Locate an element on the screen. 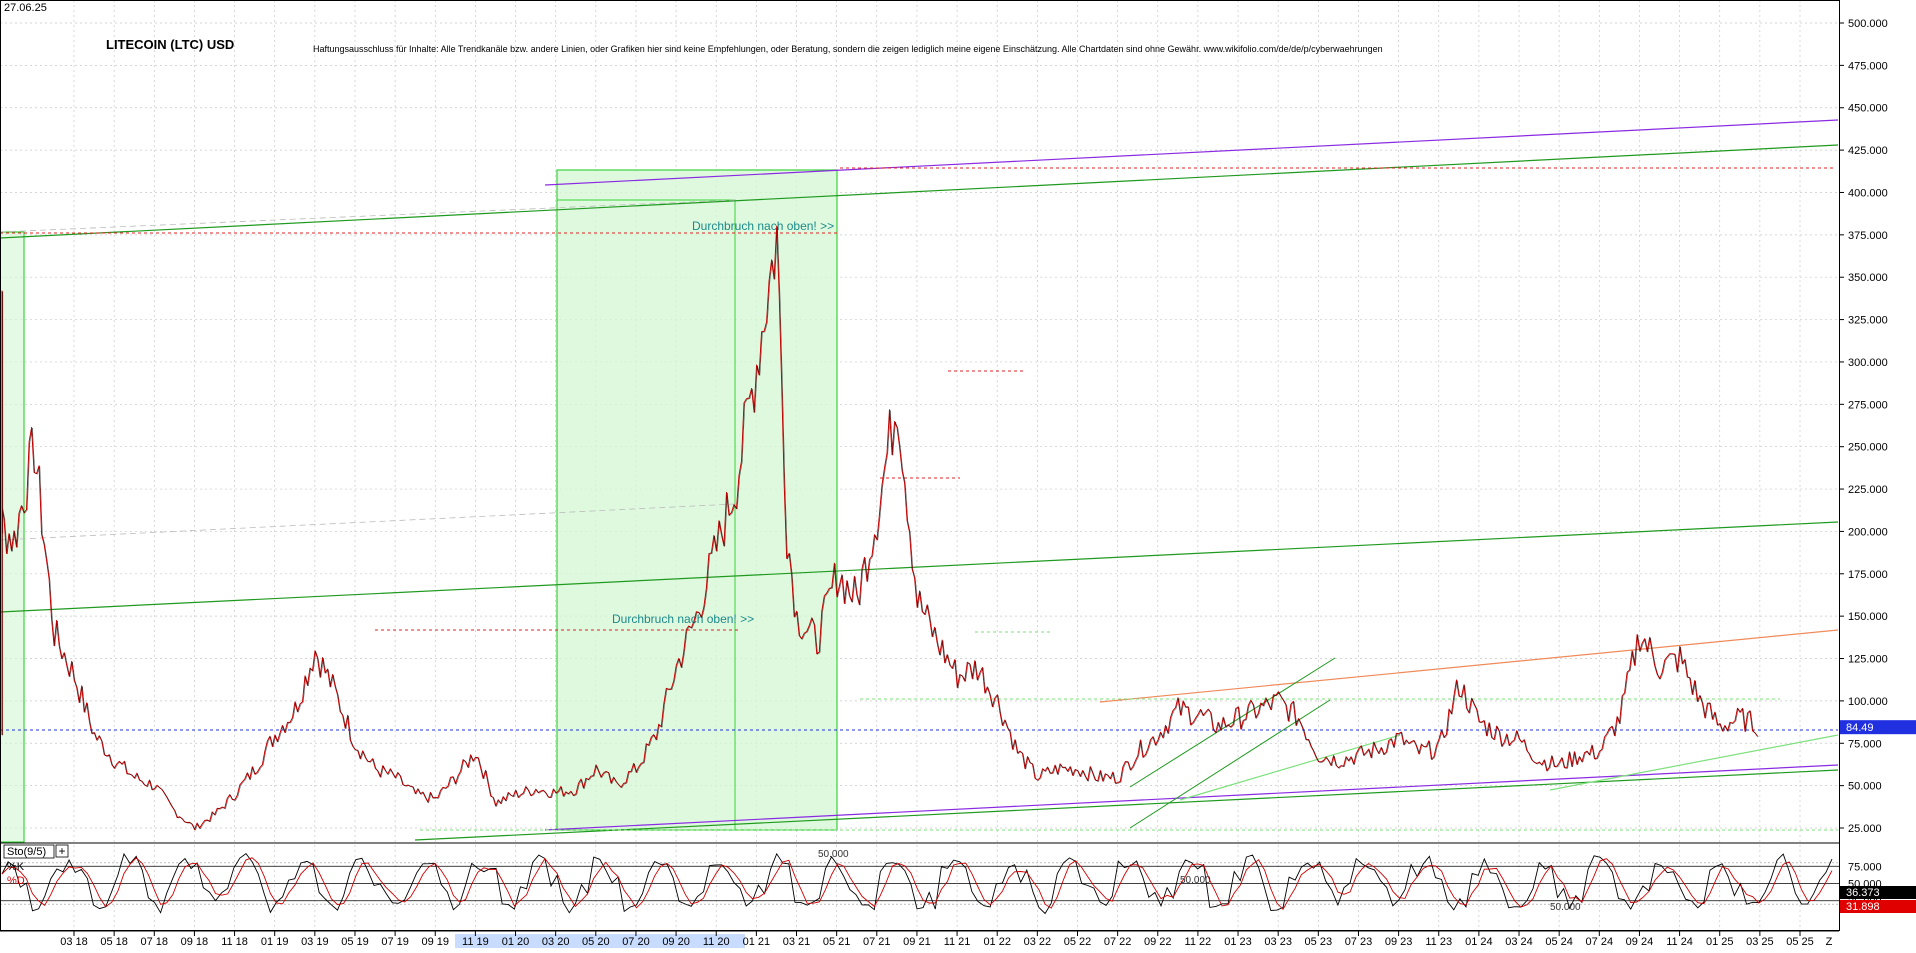 The height and width of the screenshot is (953, 1916). x-tick-label: 03 22 is located at coordinates (1038, 942).